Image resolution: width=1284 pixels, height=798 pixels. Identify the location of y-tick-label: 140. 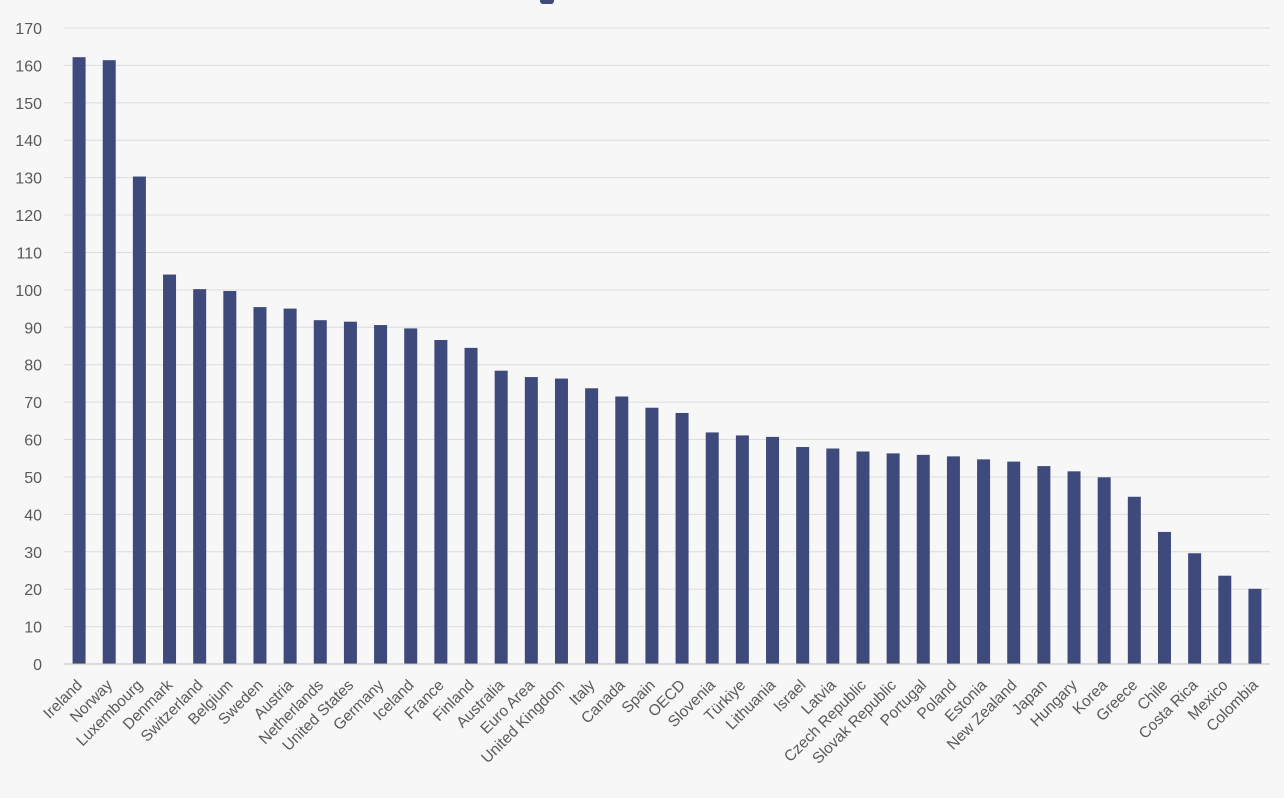
(28, 141).